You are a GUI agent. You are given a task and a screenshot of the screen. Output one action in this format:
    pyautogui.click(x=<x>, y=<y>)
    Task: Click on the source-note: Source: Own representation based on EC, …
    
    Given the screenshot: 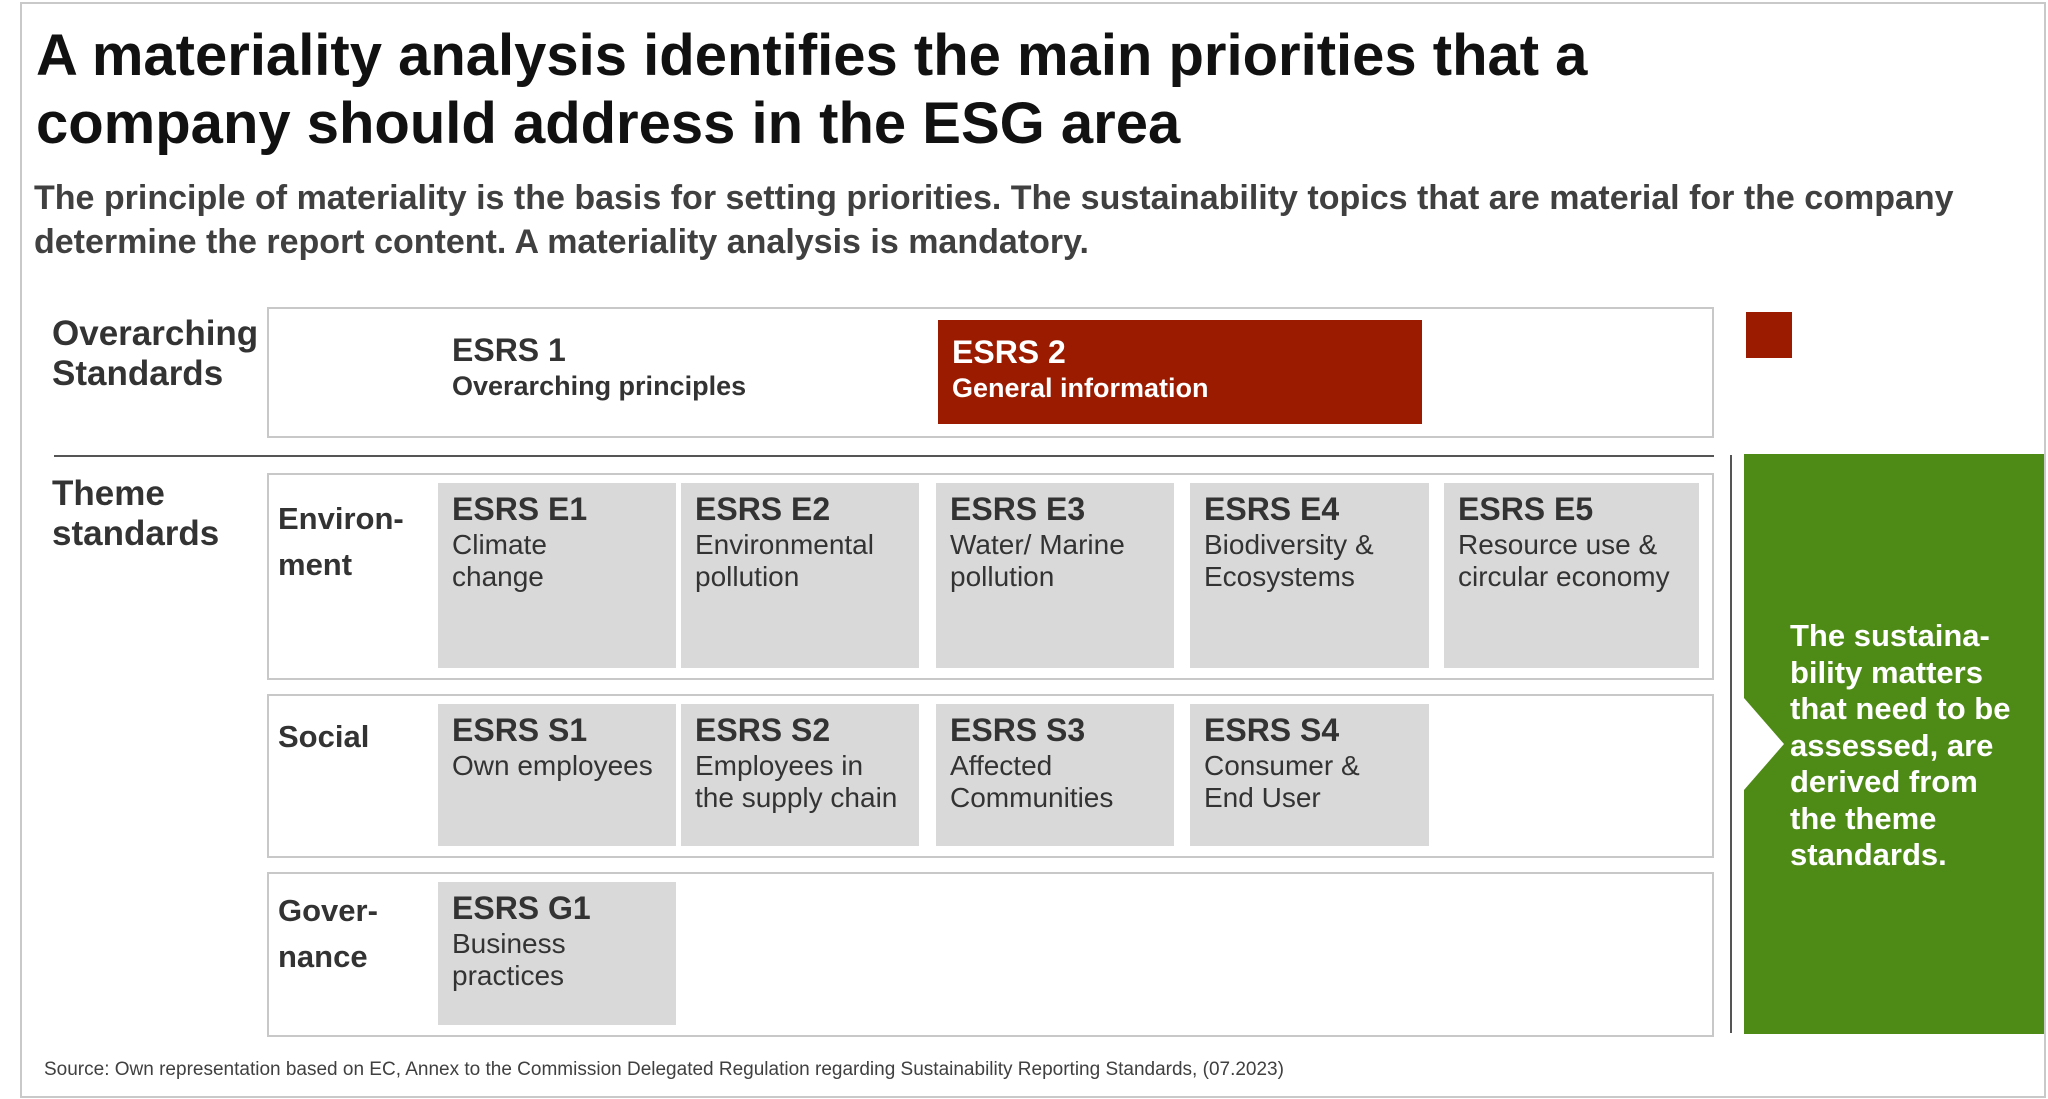 What is the action you would take?
    pyautogui.click(x=664, y=1069)
    